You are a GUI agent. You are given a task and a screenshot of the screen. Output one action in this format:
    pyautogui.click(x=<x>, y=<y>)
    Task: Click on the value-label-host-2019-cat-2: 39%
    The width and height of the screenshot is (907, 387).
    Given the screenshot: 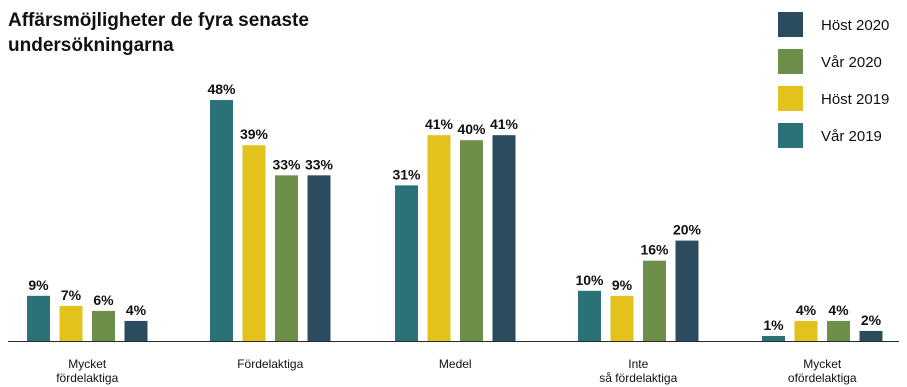 What is the action you would take?
    pyautogui.click(x=254, y=134)
    